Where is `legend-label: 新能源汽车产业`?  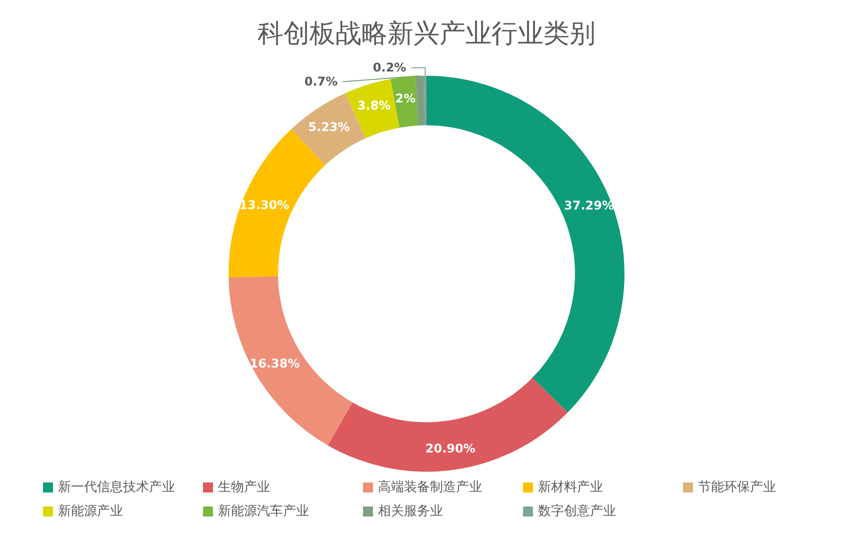
legend-label: 新能源汽车产业 is located at coordinates (263, 511).